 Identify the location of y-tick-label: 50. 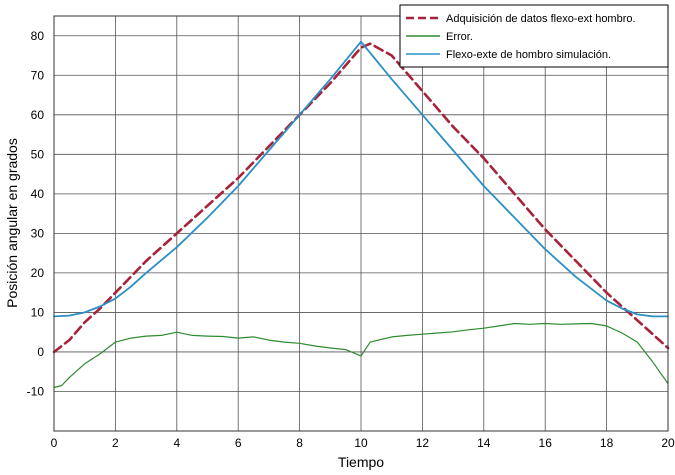
(38, 154).